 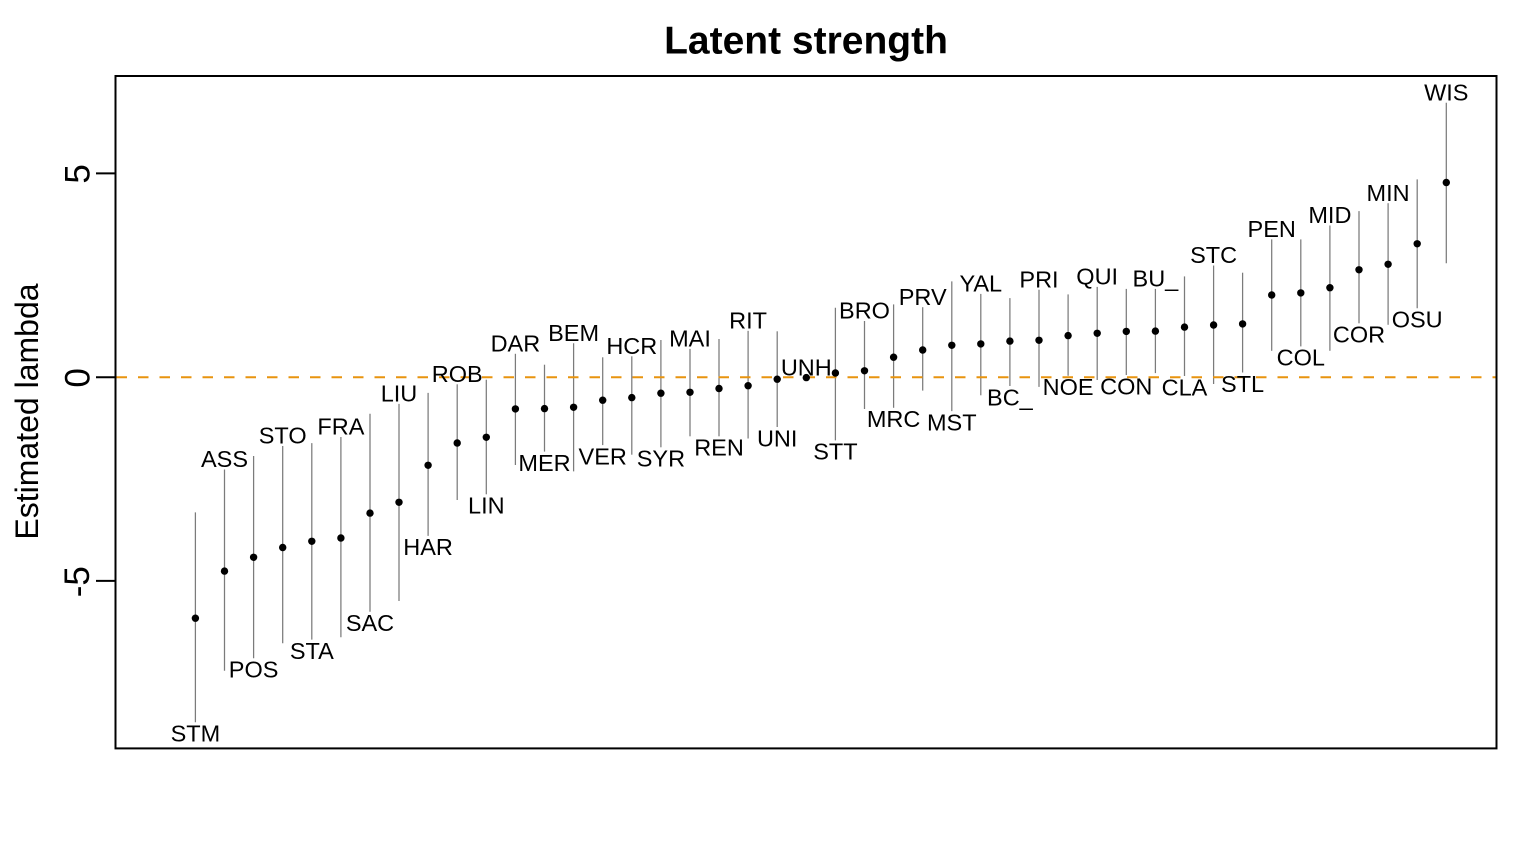 What do you see at coordinates (923, 297) in the screenshot?
I see `svg-text: PRV` at bounding box center [923, 297].